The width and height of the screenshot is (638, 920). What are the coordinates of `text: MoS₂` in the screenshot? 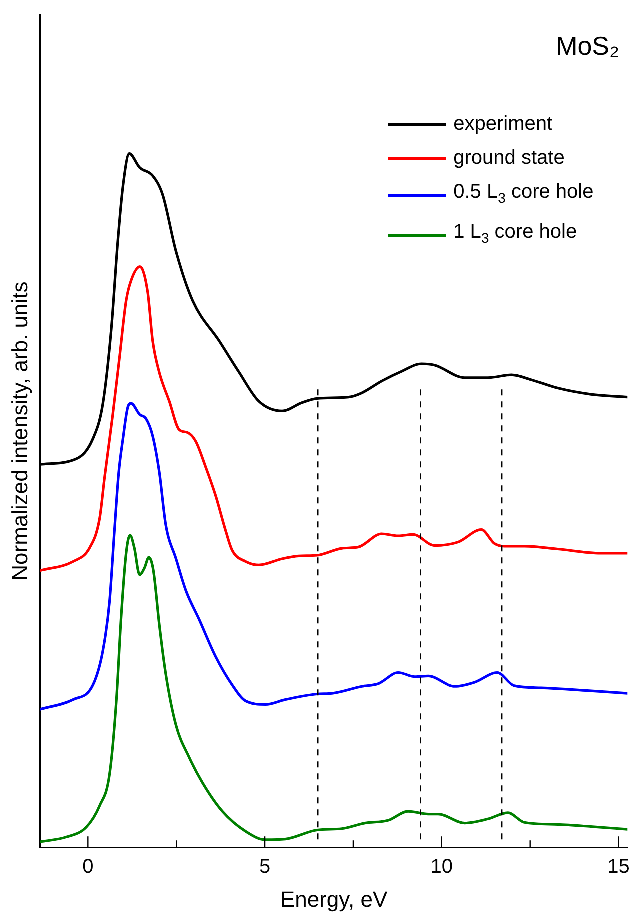 It's located at (588, 46).